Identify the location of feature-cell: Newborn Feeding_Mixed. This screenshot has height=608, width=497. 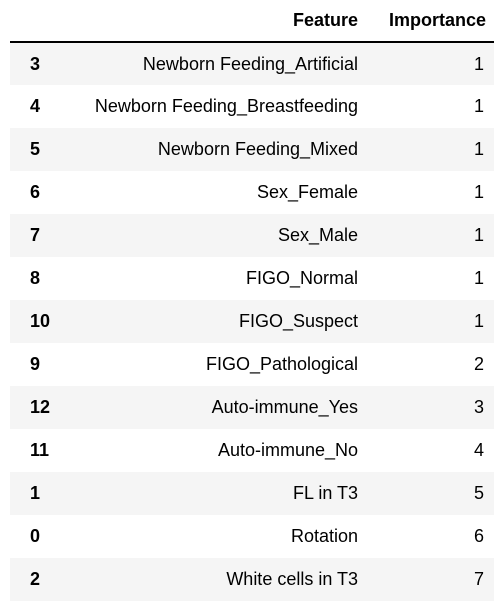
(258, 149).